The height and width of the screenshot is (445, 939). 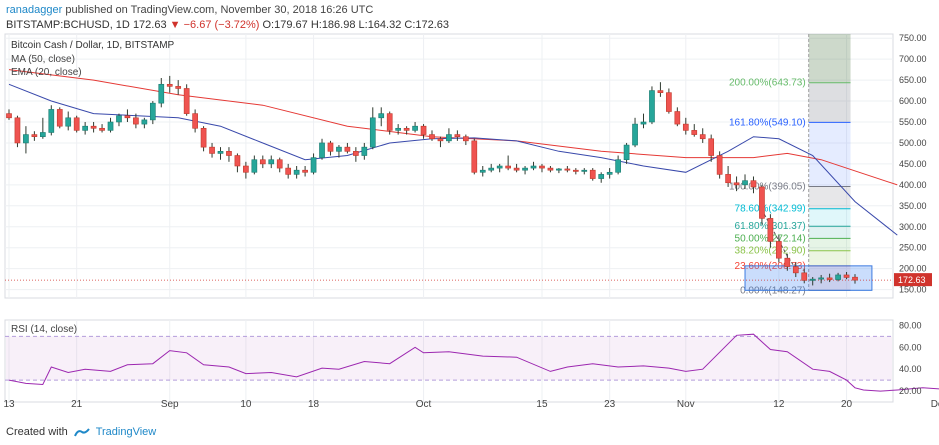 What do you see at coordinates (37, 432) in the screenshot?
I see `created-with-text: Created with` at bounding box center [37, 432].